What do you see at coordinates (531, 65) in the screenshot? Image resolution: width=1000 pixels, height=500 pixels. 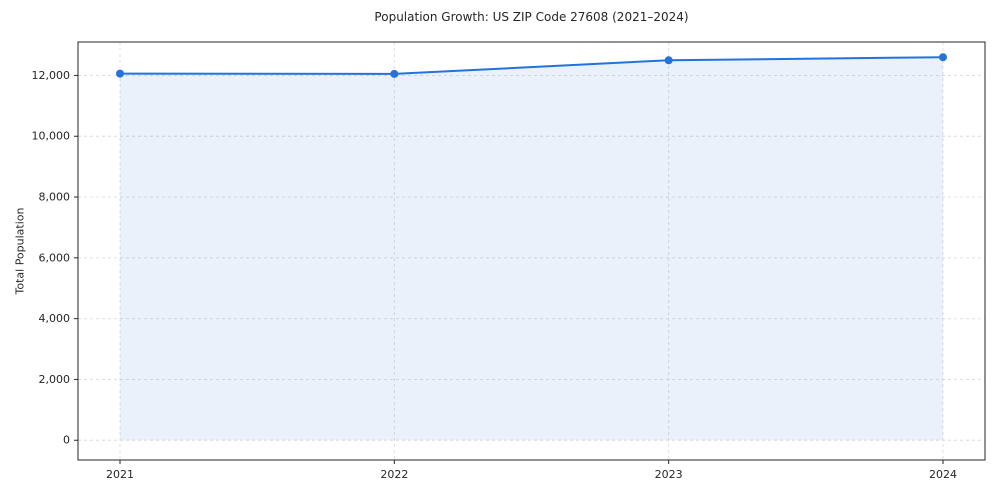 I see `line-series` at bounding box center [531, 65].